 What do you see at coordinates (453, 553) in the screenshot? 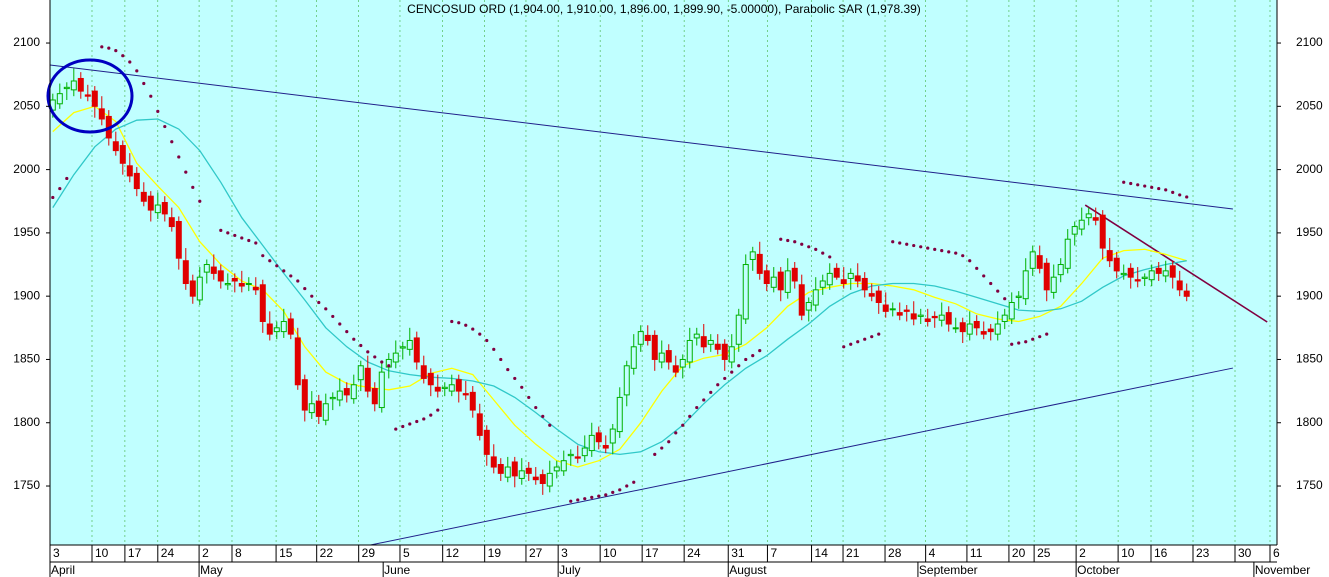
I see `x-tick-label: 12` at bounding box center [453, 553].